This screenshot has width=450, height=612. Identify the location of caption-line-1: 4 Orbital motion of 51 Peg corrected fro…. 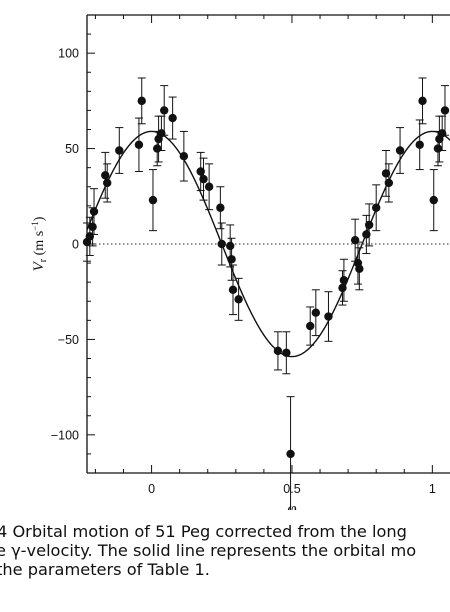
(203, 531).